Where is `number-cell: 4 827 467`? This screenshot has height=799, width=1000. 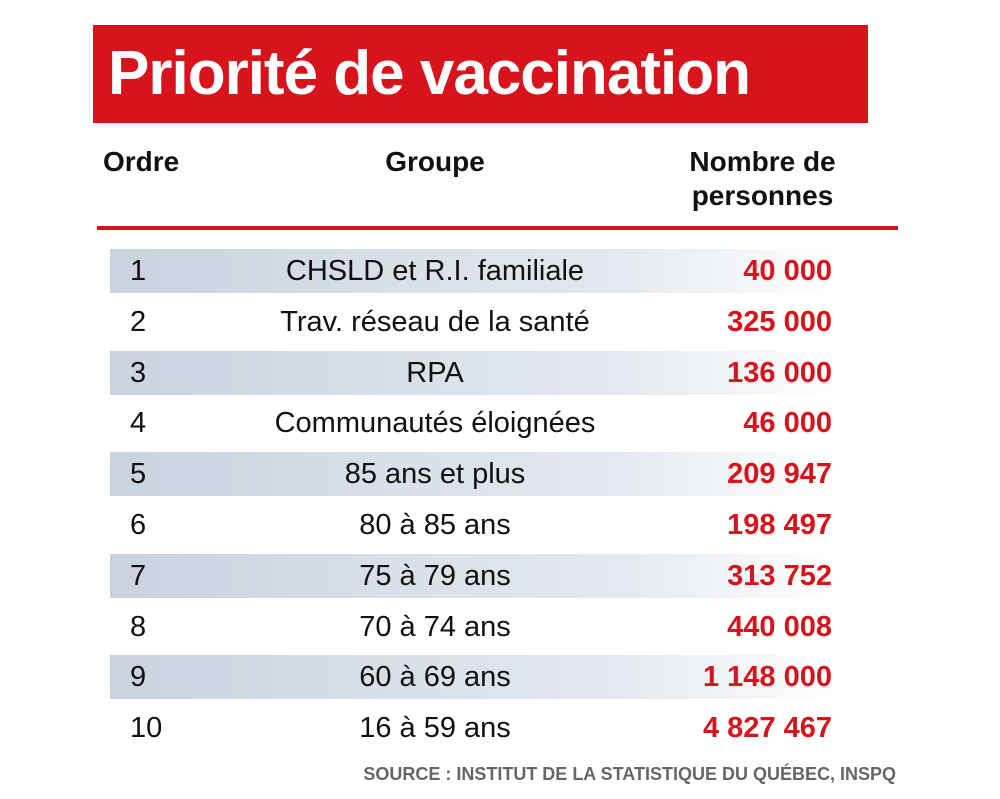
number-cell: 4 827 467 is located at coordinates (767, 728).